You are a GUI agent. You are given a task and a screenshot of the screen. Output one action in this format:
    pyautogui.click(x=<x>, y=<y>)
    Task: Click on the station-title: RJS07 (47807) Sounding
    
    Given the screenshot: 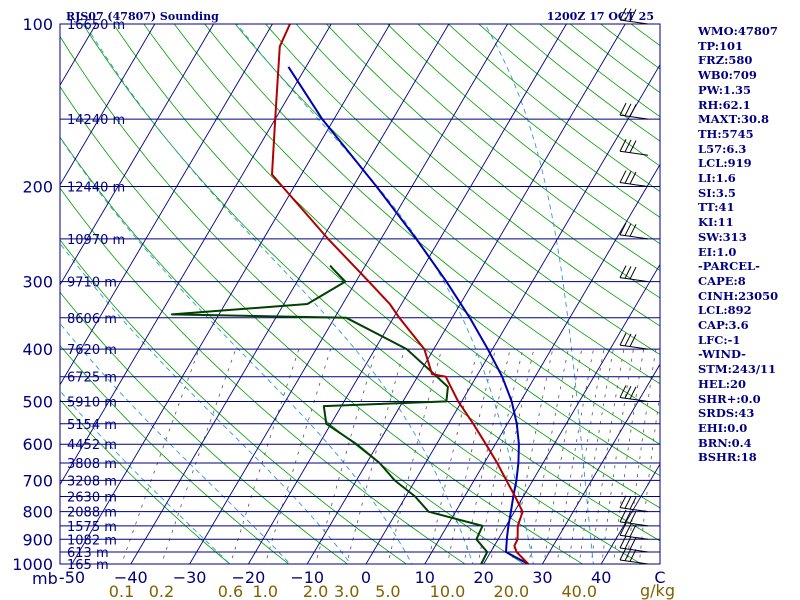 What is the action you would take?
    pyautogui.click(x=142, y=16)
    